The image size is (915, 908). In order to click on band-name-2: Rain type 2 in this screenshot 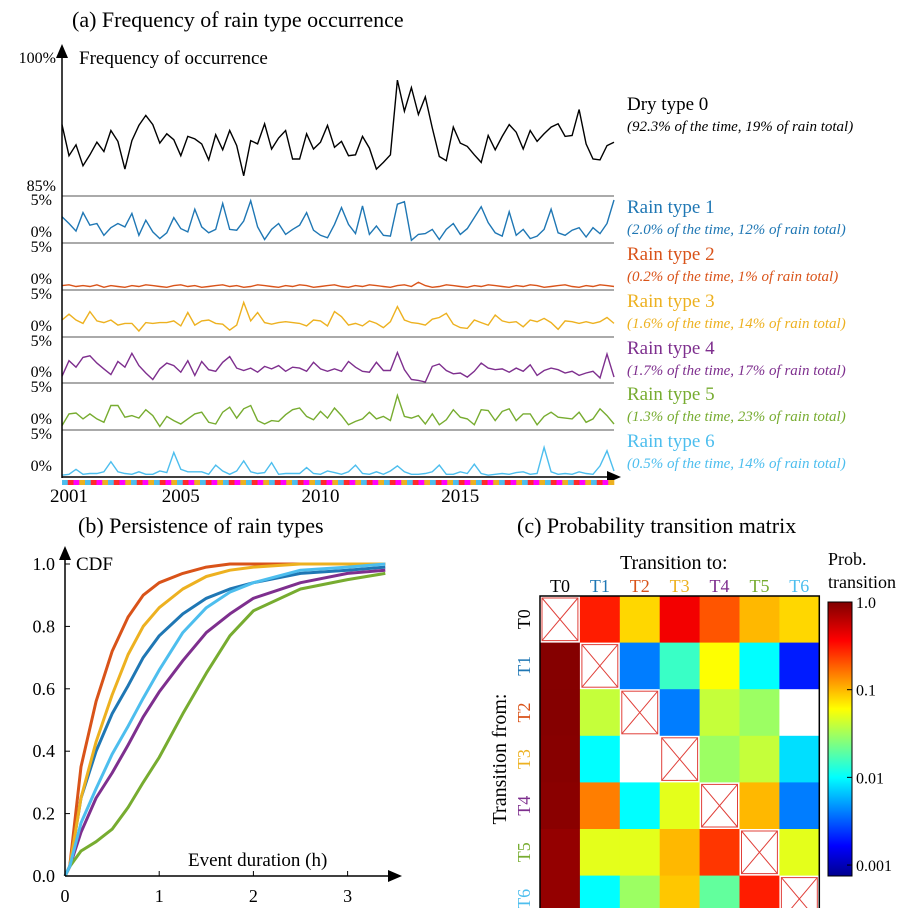, I will do `click(671, 254)`.